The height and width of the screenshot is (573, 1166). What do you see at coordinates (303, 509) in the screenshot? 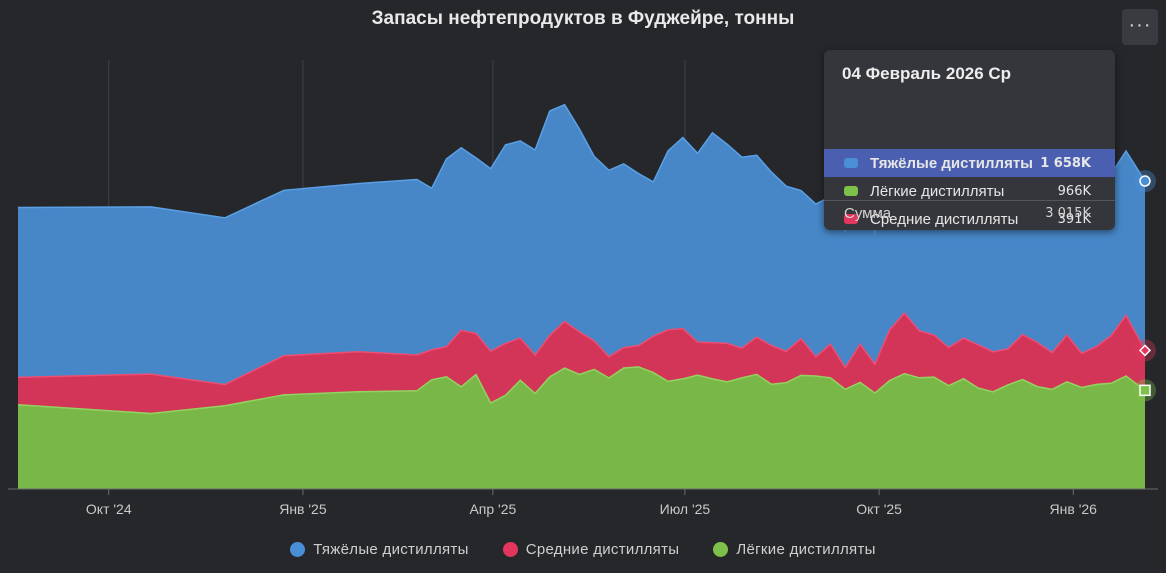
I see `x-tick-label: Янв '25` at bounding box center [303, 509].